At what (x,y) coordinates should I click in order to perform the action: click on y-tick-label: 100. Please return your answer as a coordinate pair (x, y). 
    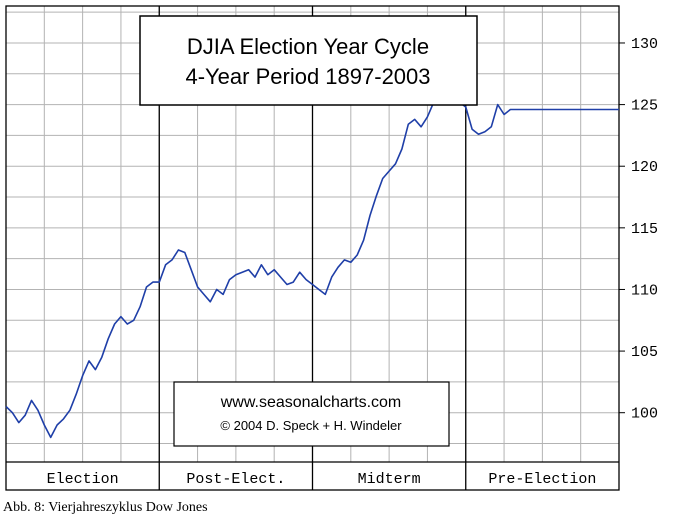
    Looking at the image, I should click on (644, 414).